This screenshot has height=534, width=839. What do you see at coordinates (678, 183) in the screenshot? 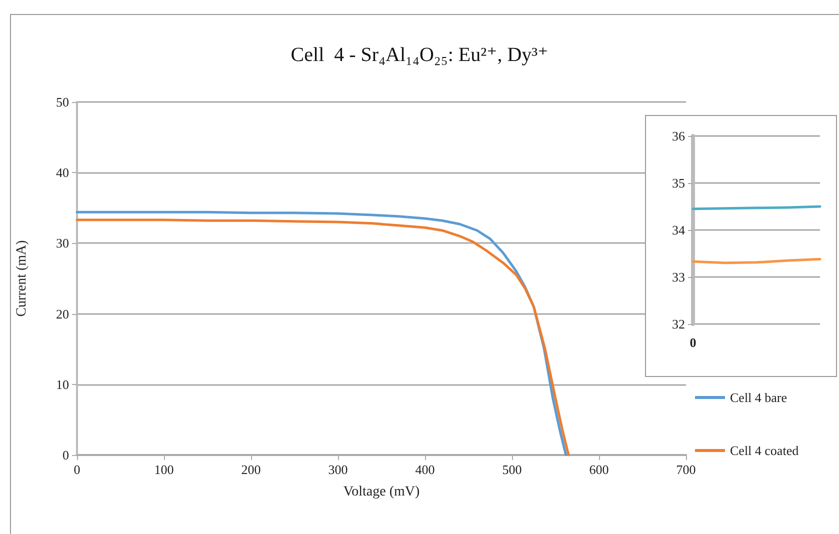
I see `y-tick-label: 35` at bounding box center [678, 183].